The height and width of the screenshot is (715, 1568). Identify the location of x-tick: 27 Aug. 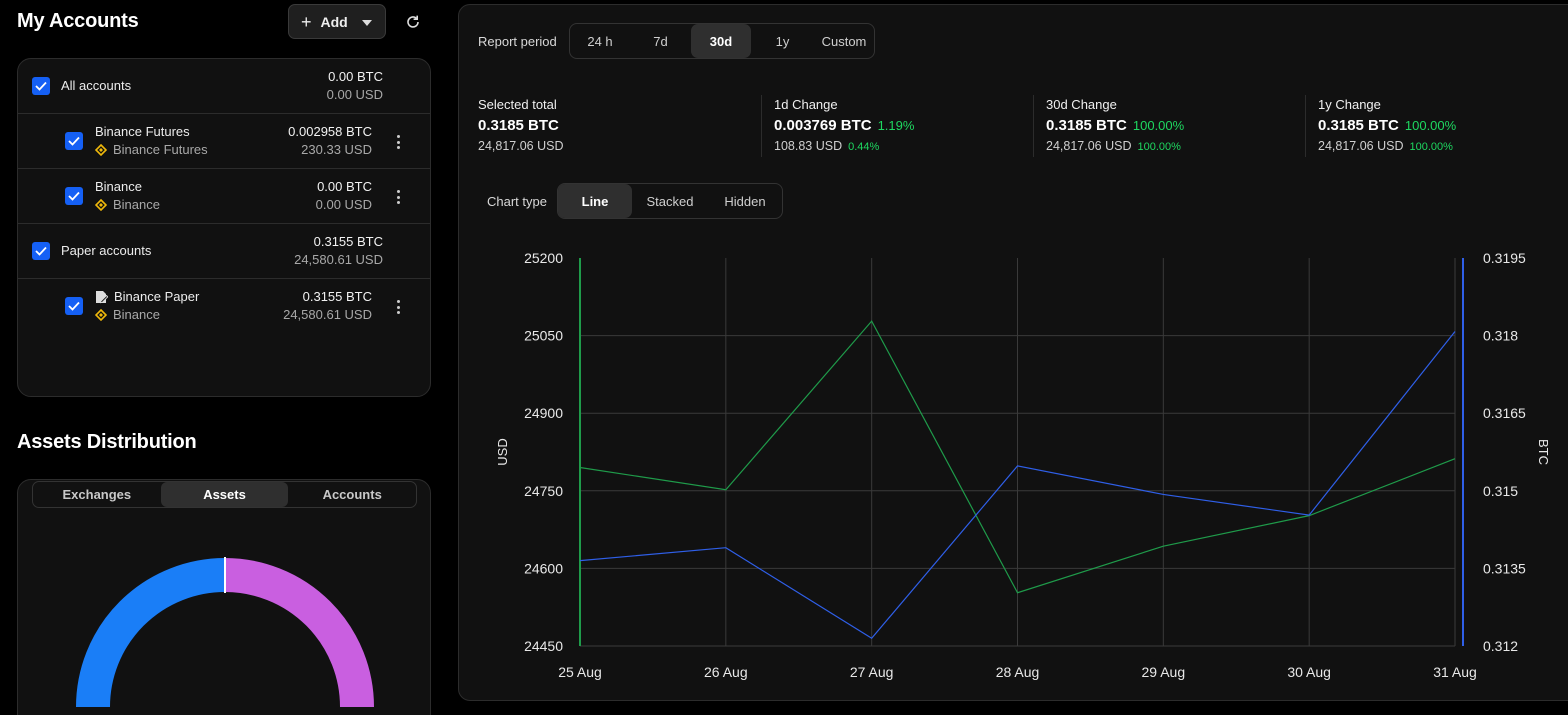
(872, 672).